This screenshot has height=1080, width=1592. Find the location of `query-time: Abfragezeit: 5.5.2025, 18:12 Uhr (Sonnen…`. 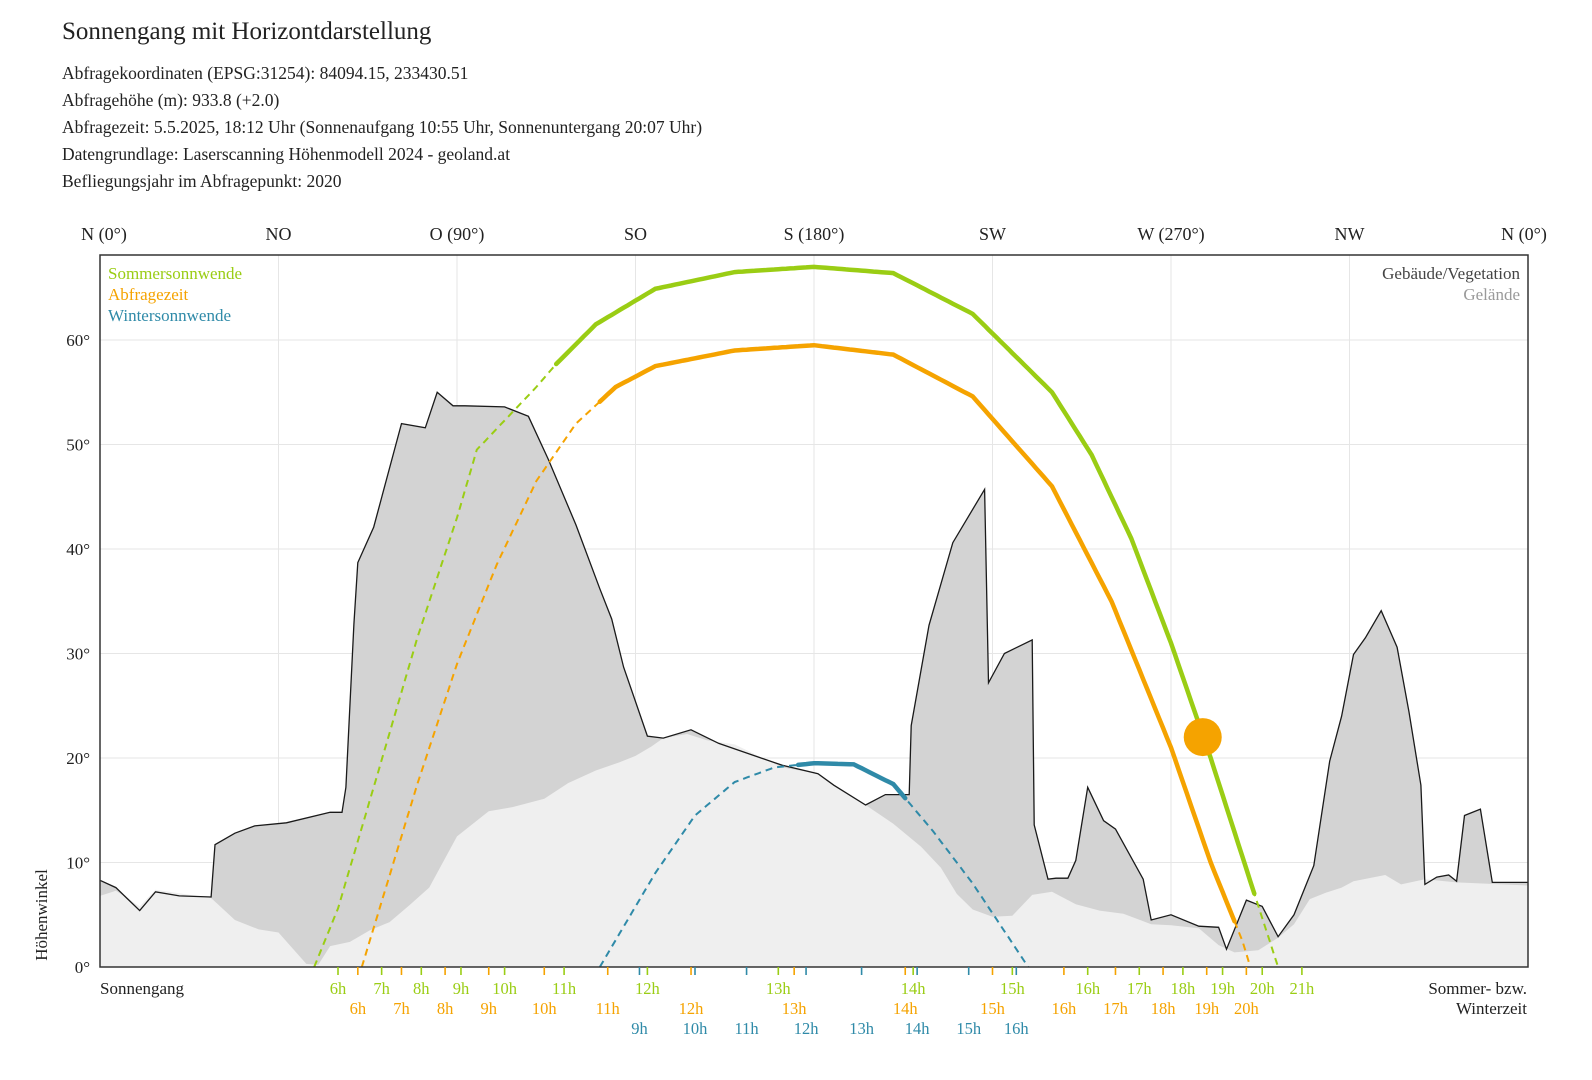

query-time: Abfragezeit: 5.5.2025, 18:12 Uhr (Sonnen… is located at coordinates (382, 127).